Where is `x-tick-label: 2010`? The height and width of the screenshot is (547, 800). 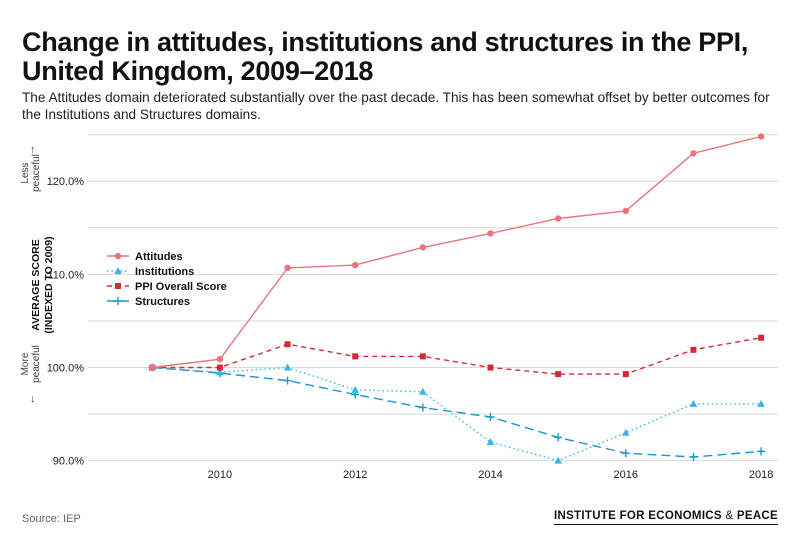 x-tick-label: 2010 is located at coordinates (220, 475).